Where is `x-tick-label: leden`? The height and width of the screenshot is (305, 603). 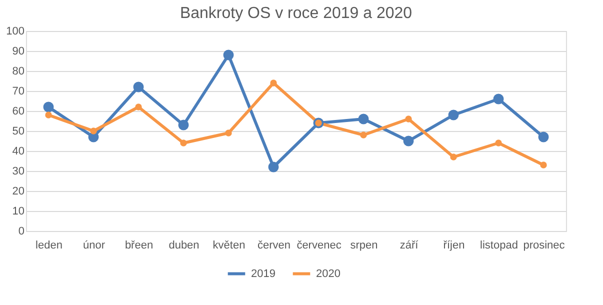
x-tick-label: leden is located at coordinates (49, 246).